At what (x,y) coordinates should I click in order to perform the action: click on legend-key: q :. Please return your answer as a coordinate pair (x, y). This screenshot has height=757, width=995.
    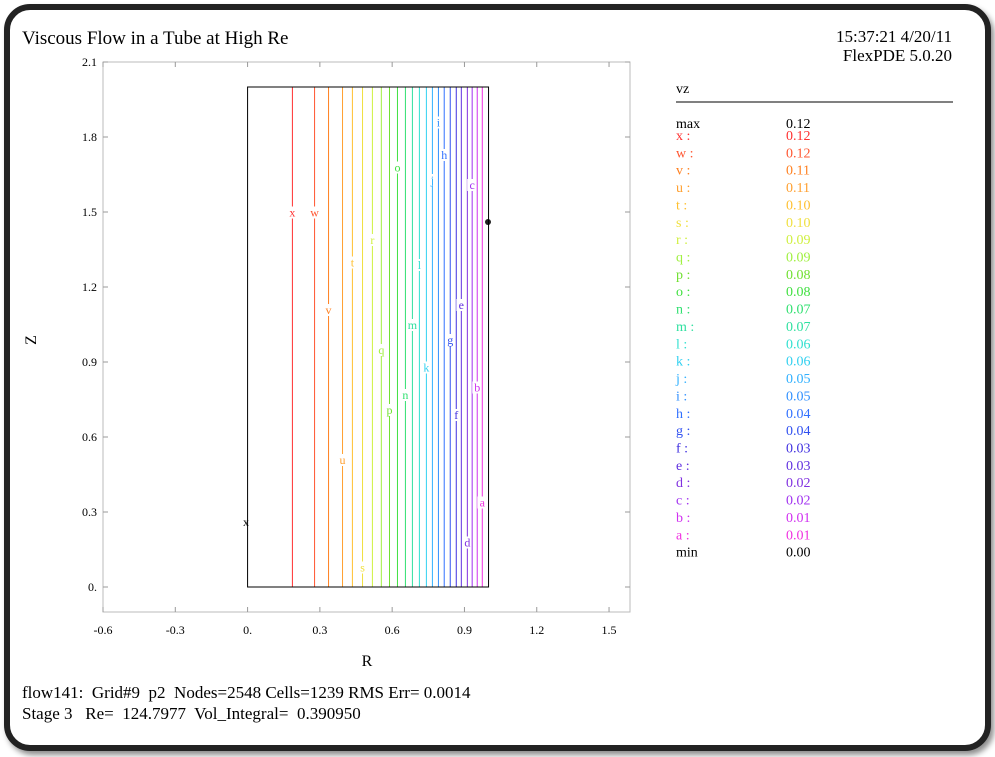
    Looking at the image, I should click on (683, 258).